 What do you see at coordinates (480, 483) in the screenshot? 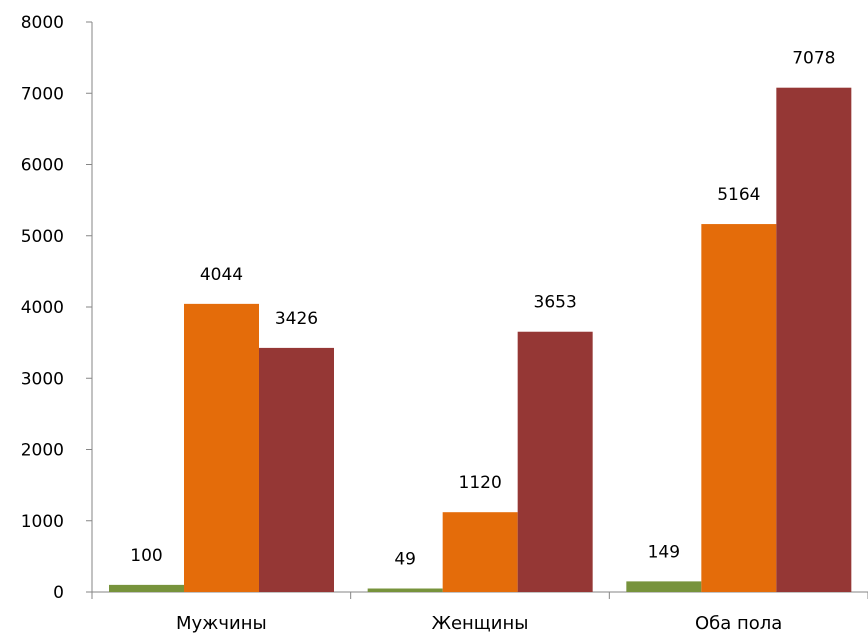
I see `data-label: 1120` at bounding box center [480, 483].